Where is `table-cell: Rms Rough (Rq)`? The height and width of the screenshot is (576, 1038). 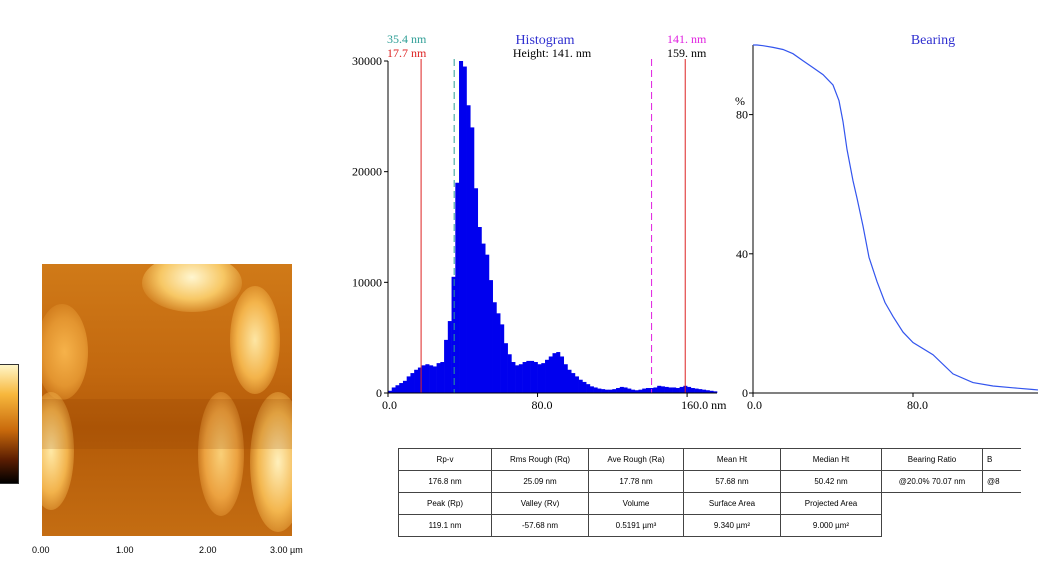
table-cell: Rms Rough (Rq) is located at coordinates (540, 459).